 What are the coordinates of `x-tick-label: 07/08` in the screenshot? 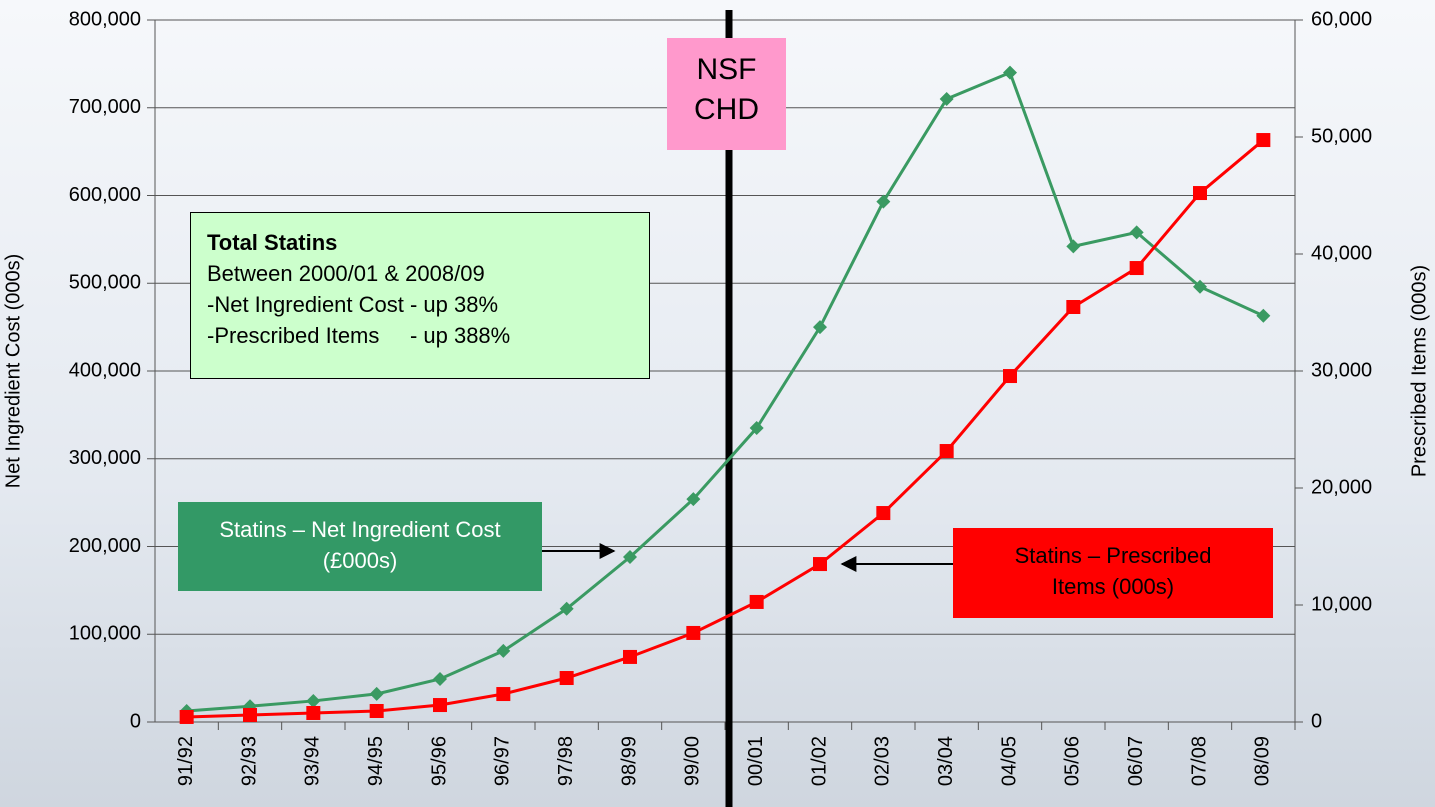 It's located at (1199, 761).